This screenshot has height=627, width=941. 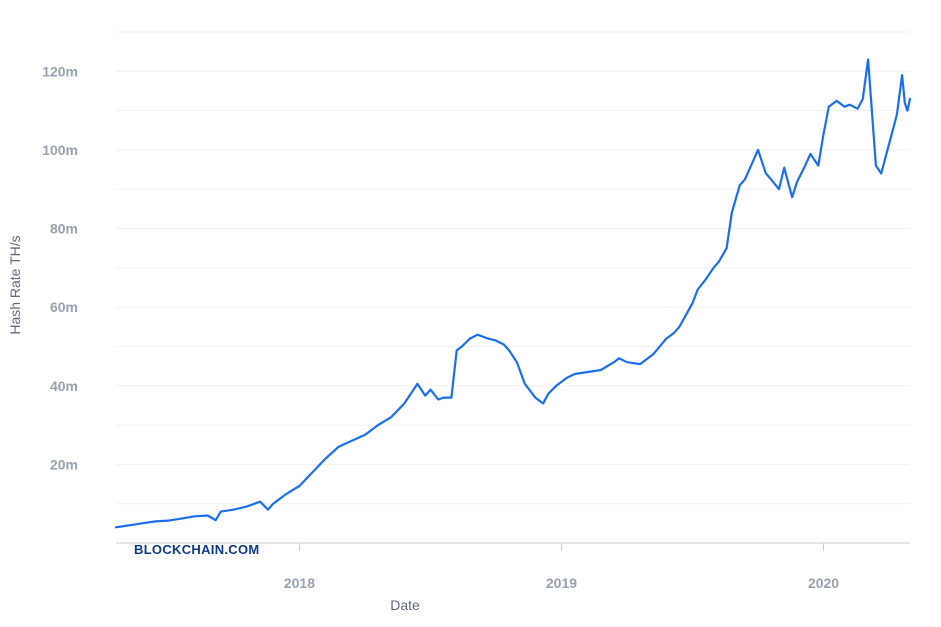 I want to click on y-tick-label: 120m, so click(x=60, y=71).